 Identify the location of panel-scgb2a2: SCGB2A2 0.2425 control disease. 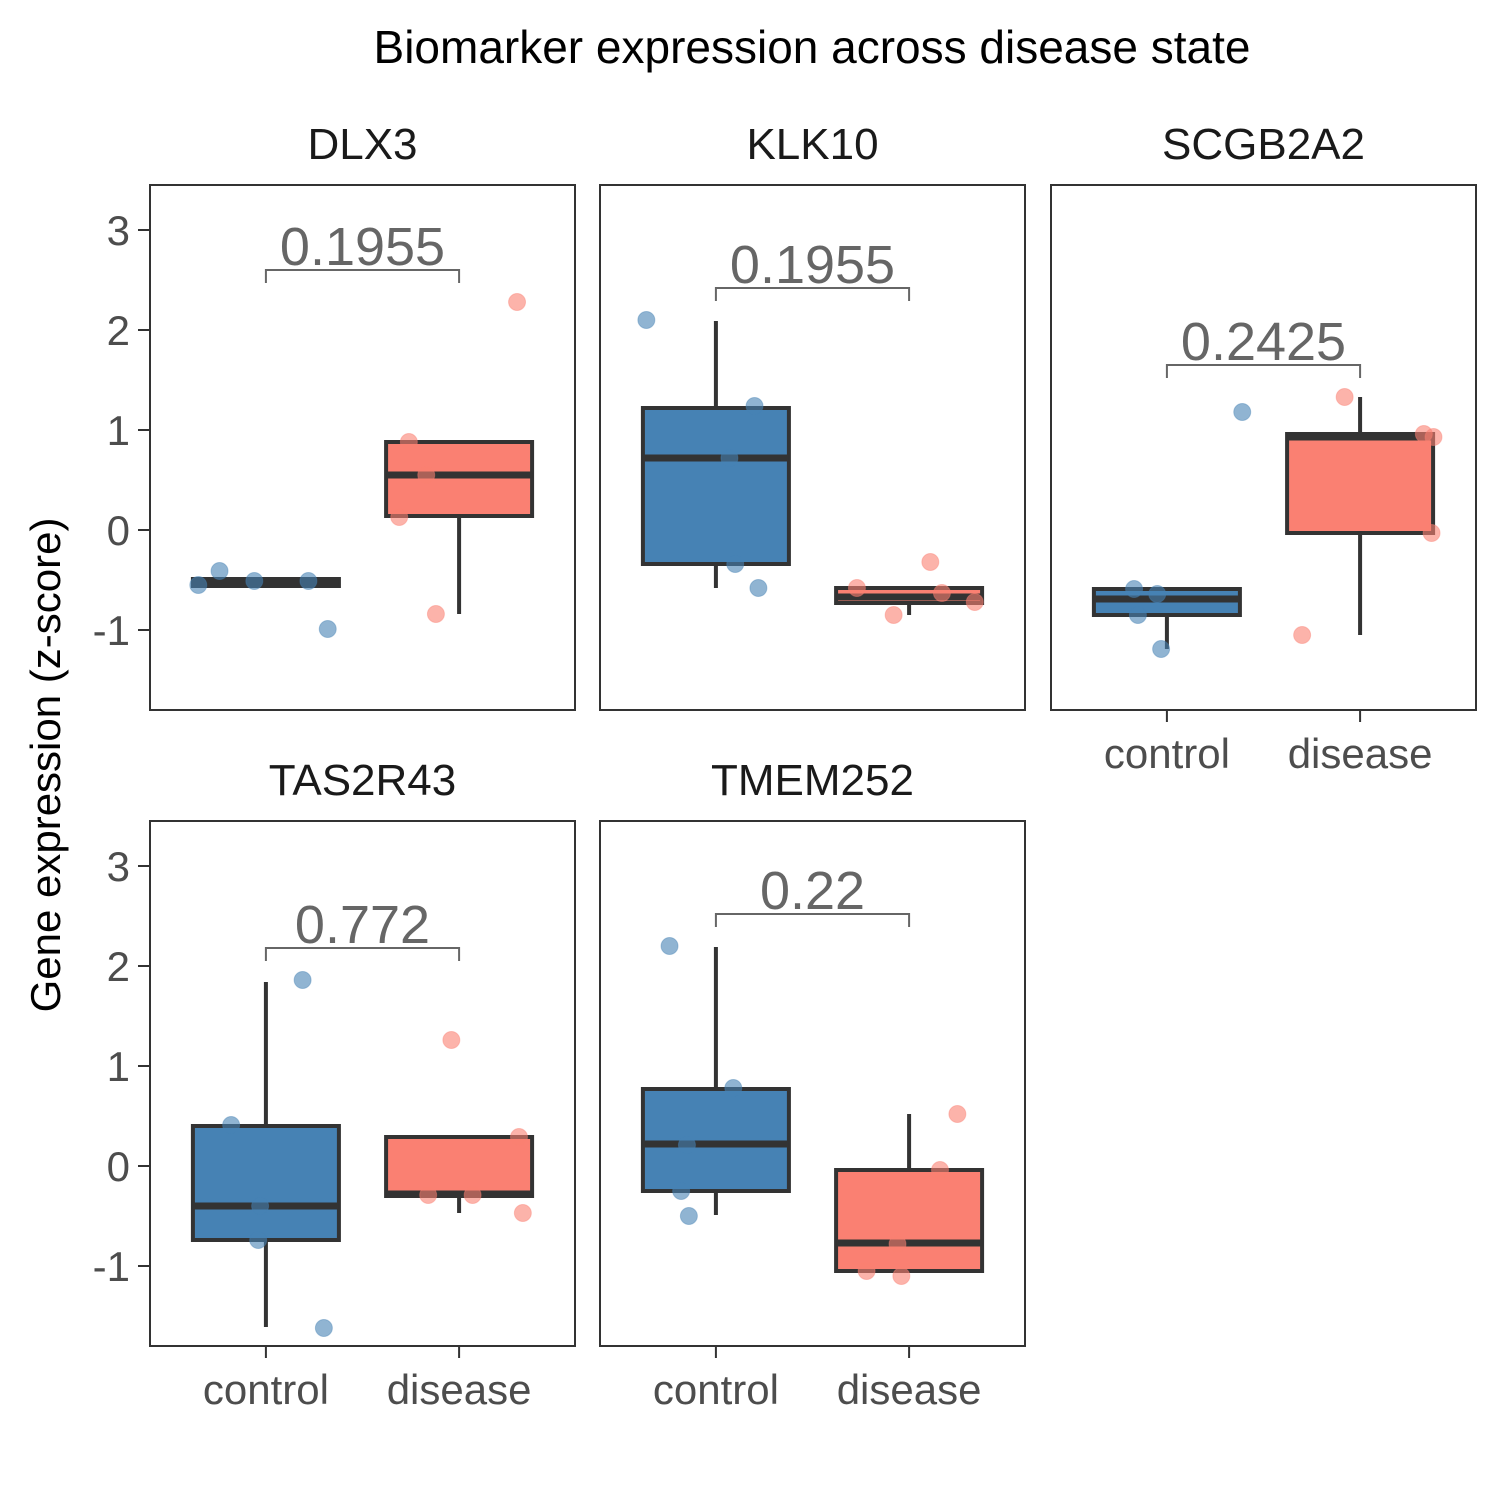
(1263, 448).